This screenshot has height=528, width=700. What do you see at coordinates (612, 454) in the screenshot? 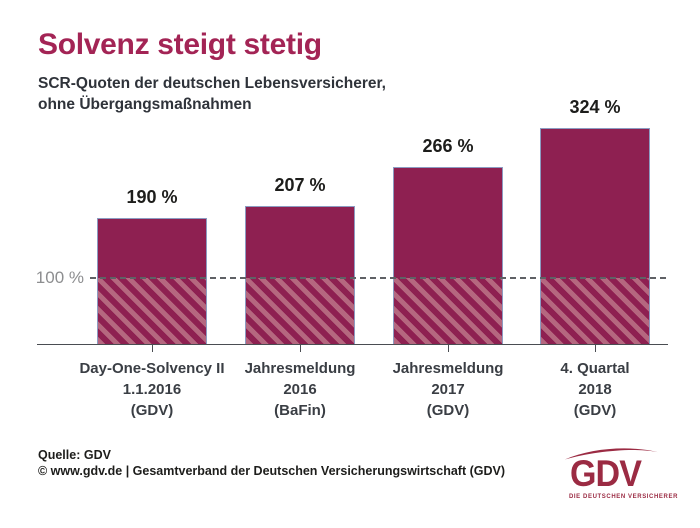
I see `logo-swoosh-icon` at bounding box center [612, 454].